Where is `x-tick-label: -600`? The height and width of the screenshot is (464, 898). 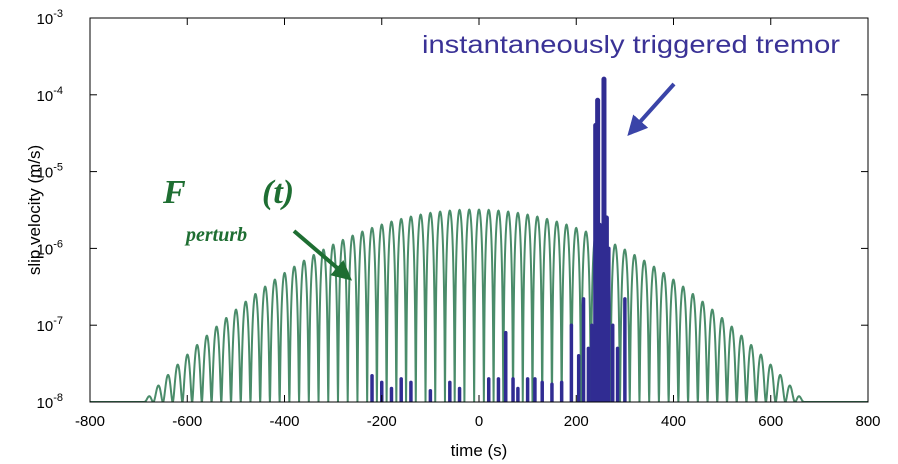
x-tick-label: -600 is located at coordinates (187, 421).